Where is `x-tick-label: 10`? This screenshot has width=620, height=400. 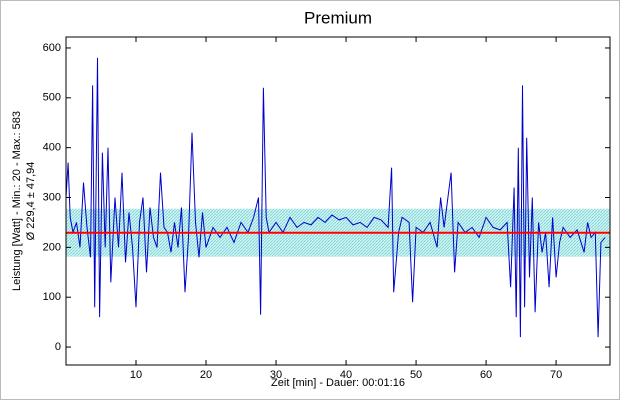 x-tick-label: 10 is located at coordinates (136, 375).